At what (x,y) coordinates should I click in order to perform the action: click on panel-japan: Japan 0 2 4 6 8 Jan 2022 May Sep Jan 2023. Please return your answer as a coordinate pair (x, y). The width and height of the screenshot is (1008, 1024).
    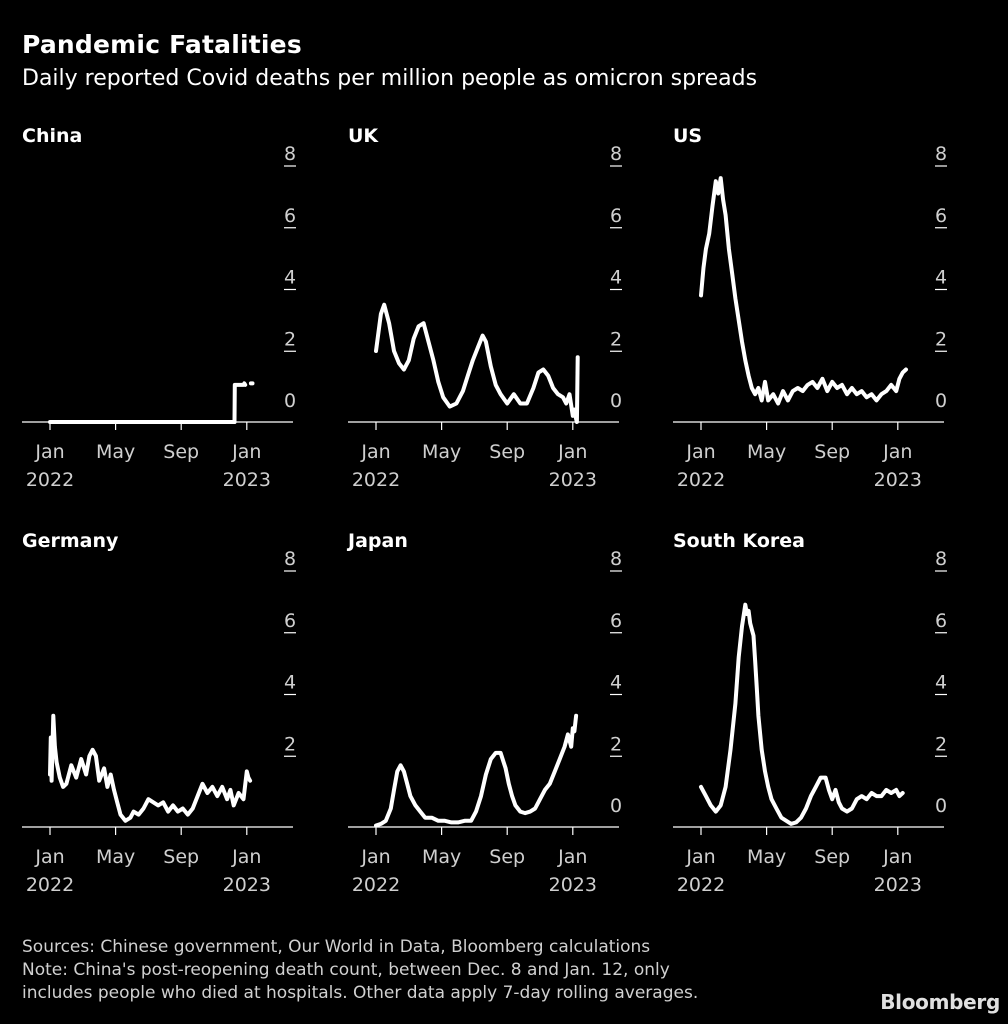
    Looking at the image, I should click on (505, 725).